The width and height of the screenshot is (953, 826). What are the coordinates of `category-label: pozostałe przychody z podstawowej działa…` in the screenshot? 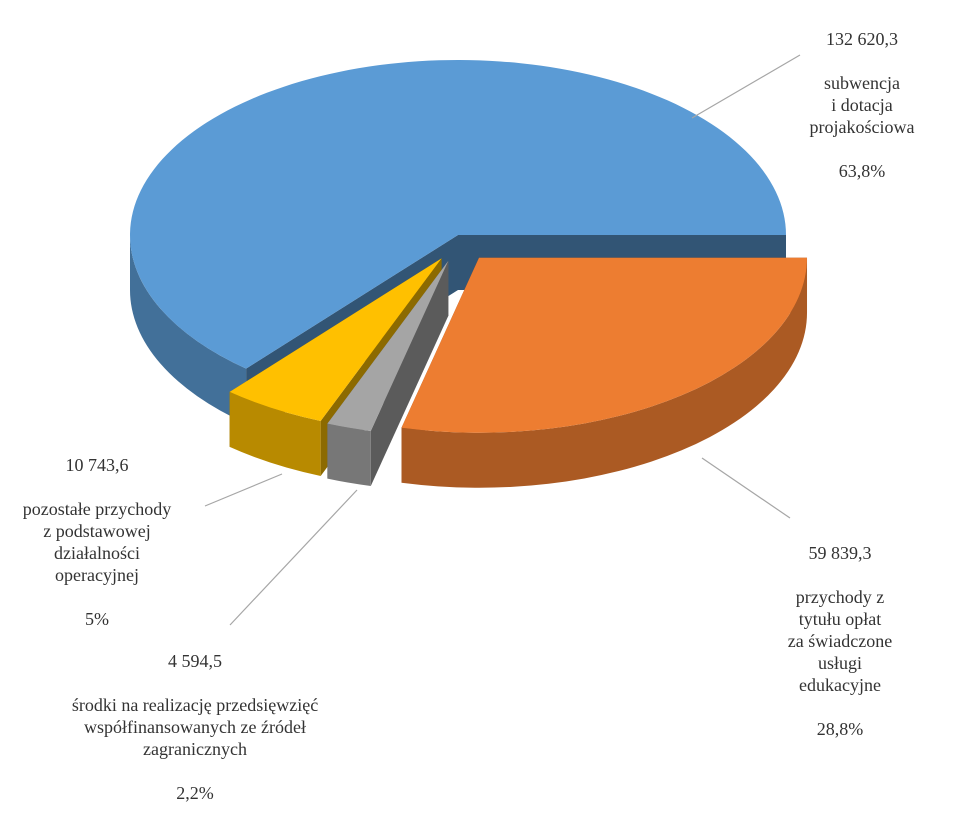 It's located at (97, 542).